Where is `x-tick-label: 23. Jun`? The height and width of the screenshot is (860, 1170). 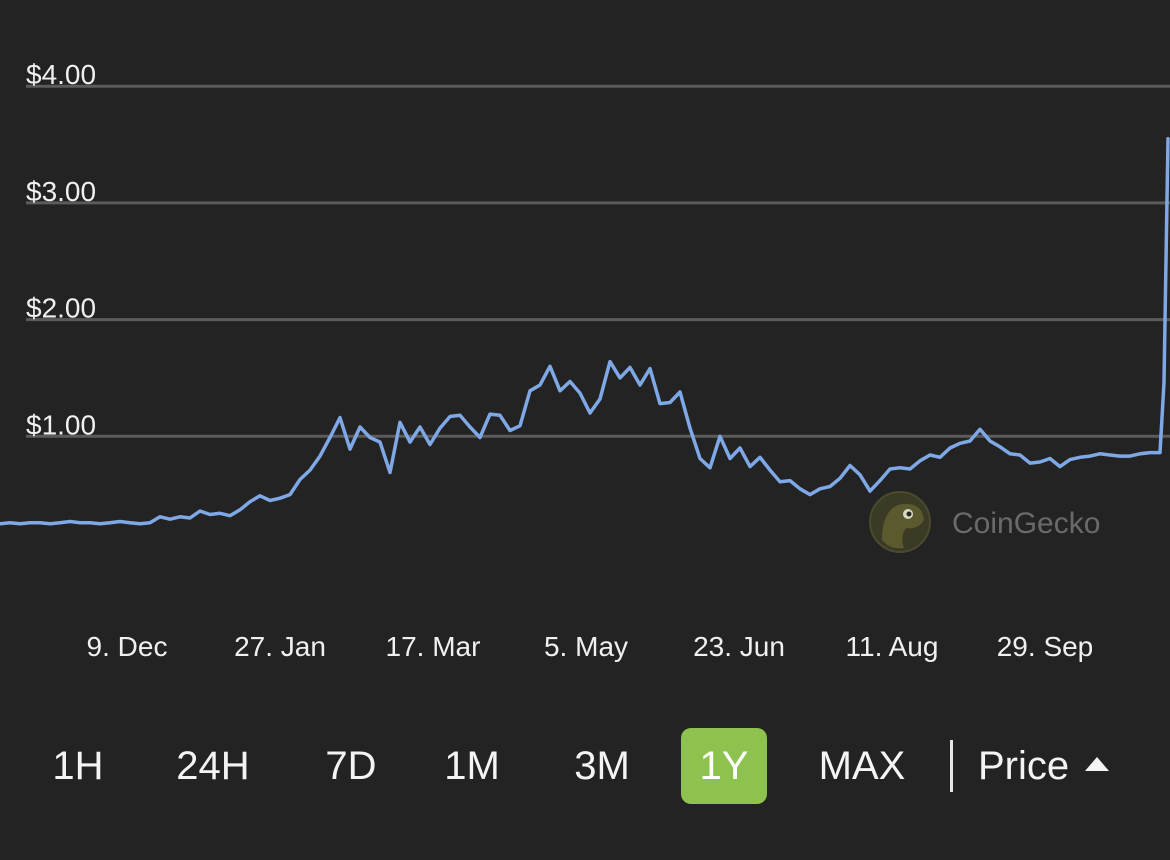
x-tick-label: 23. Jun is located at coordinates (739, 646).